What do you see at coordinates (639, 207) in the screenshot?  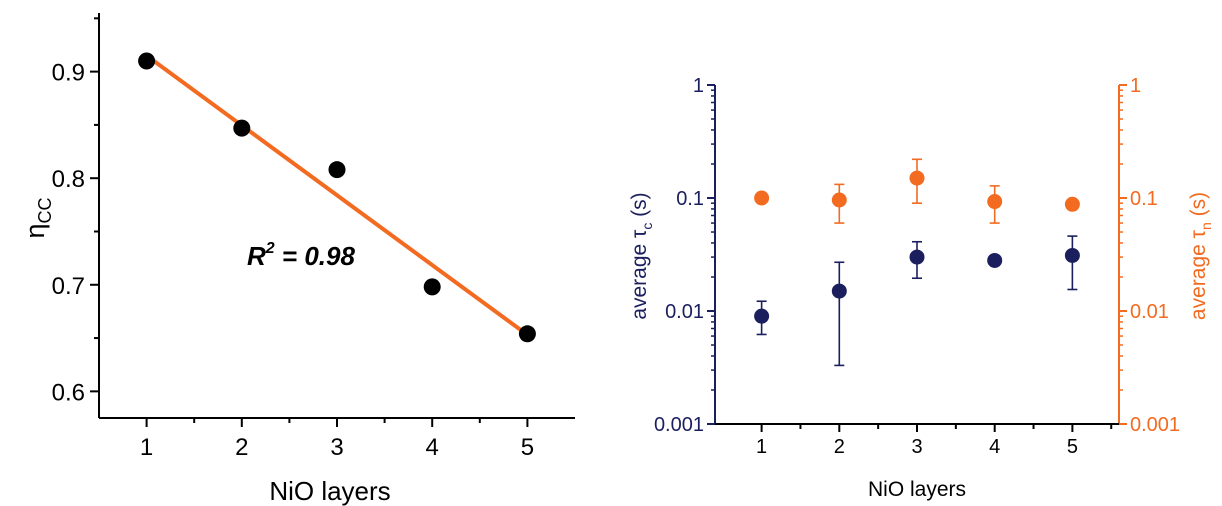 I see `chart2-left-label-unit: (s)` at bounding box center [639, 207].